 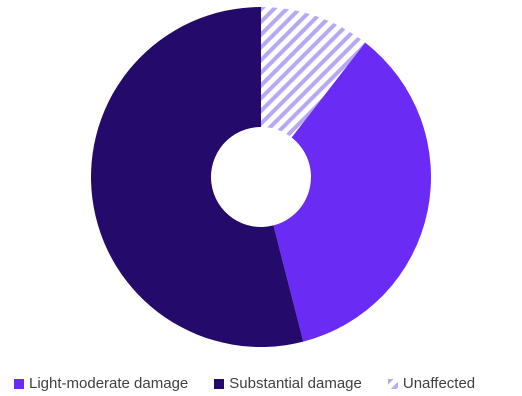 I want to click on legend-label-light-moderate-damage: Light-moderate damage, so click(x=109, y=383).